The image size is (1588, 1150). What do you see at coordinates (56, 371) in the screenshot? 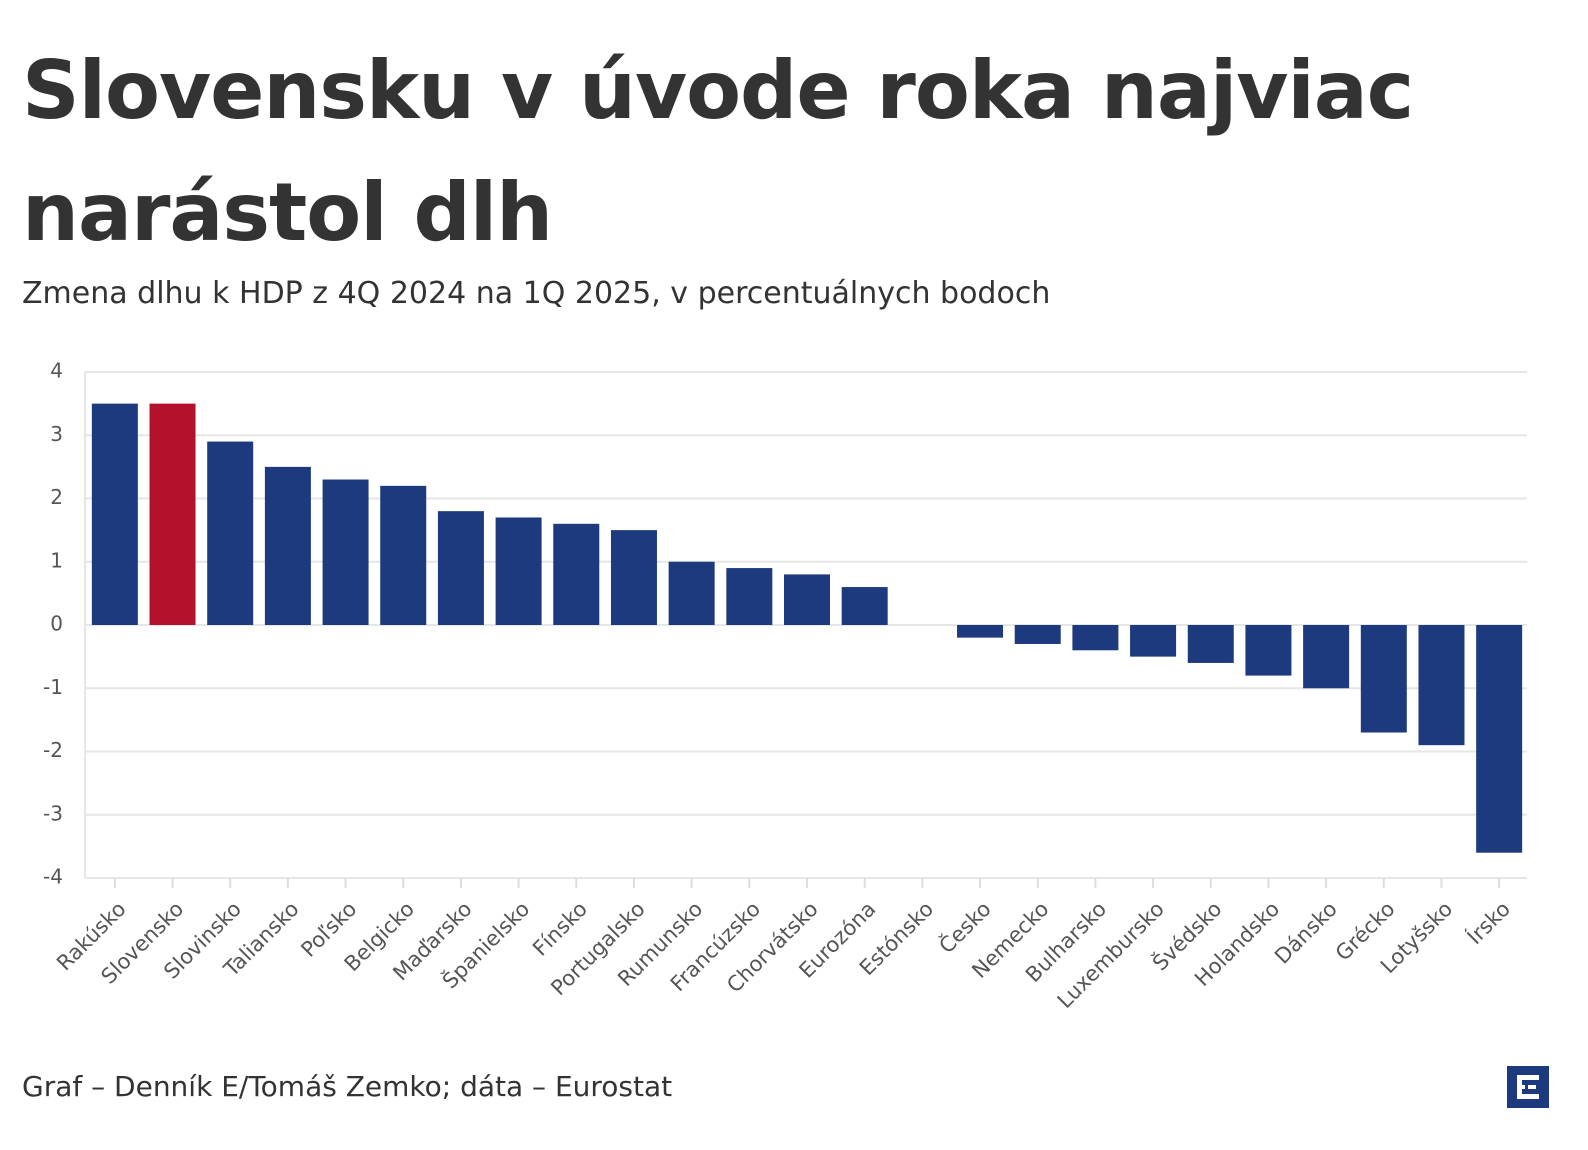
I see `y-tick-label: 4` at bounding box center [56, 371].